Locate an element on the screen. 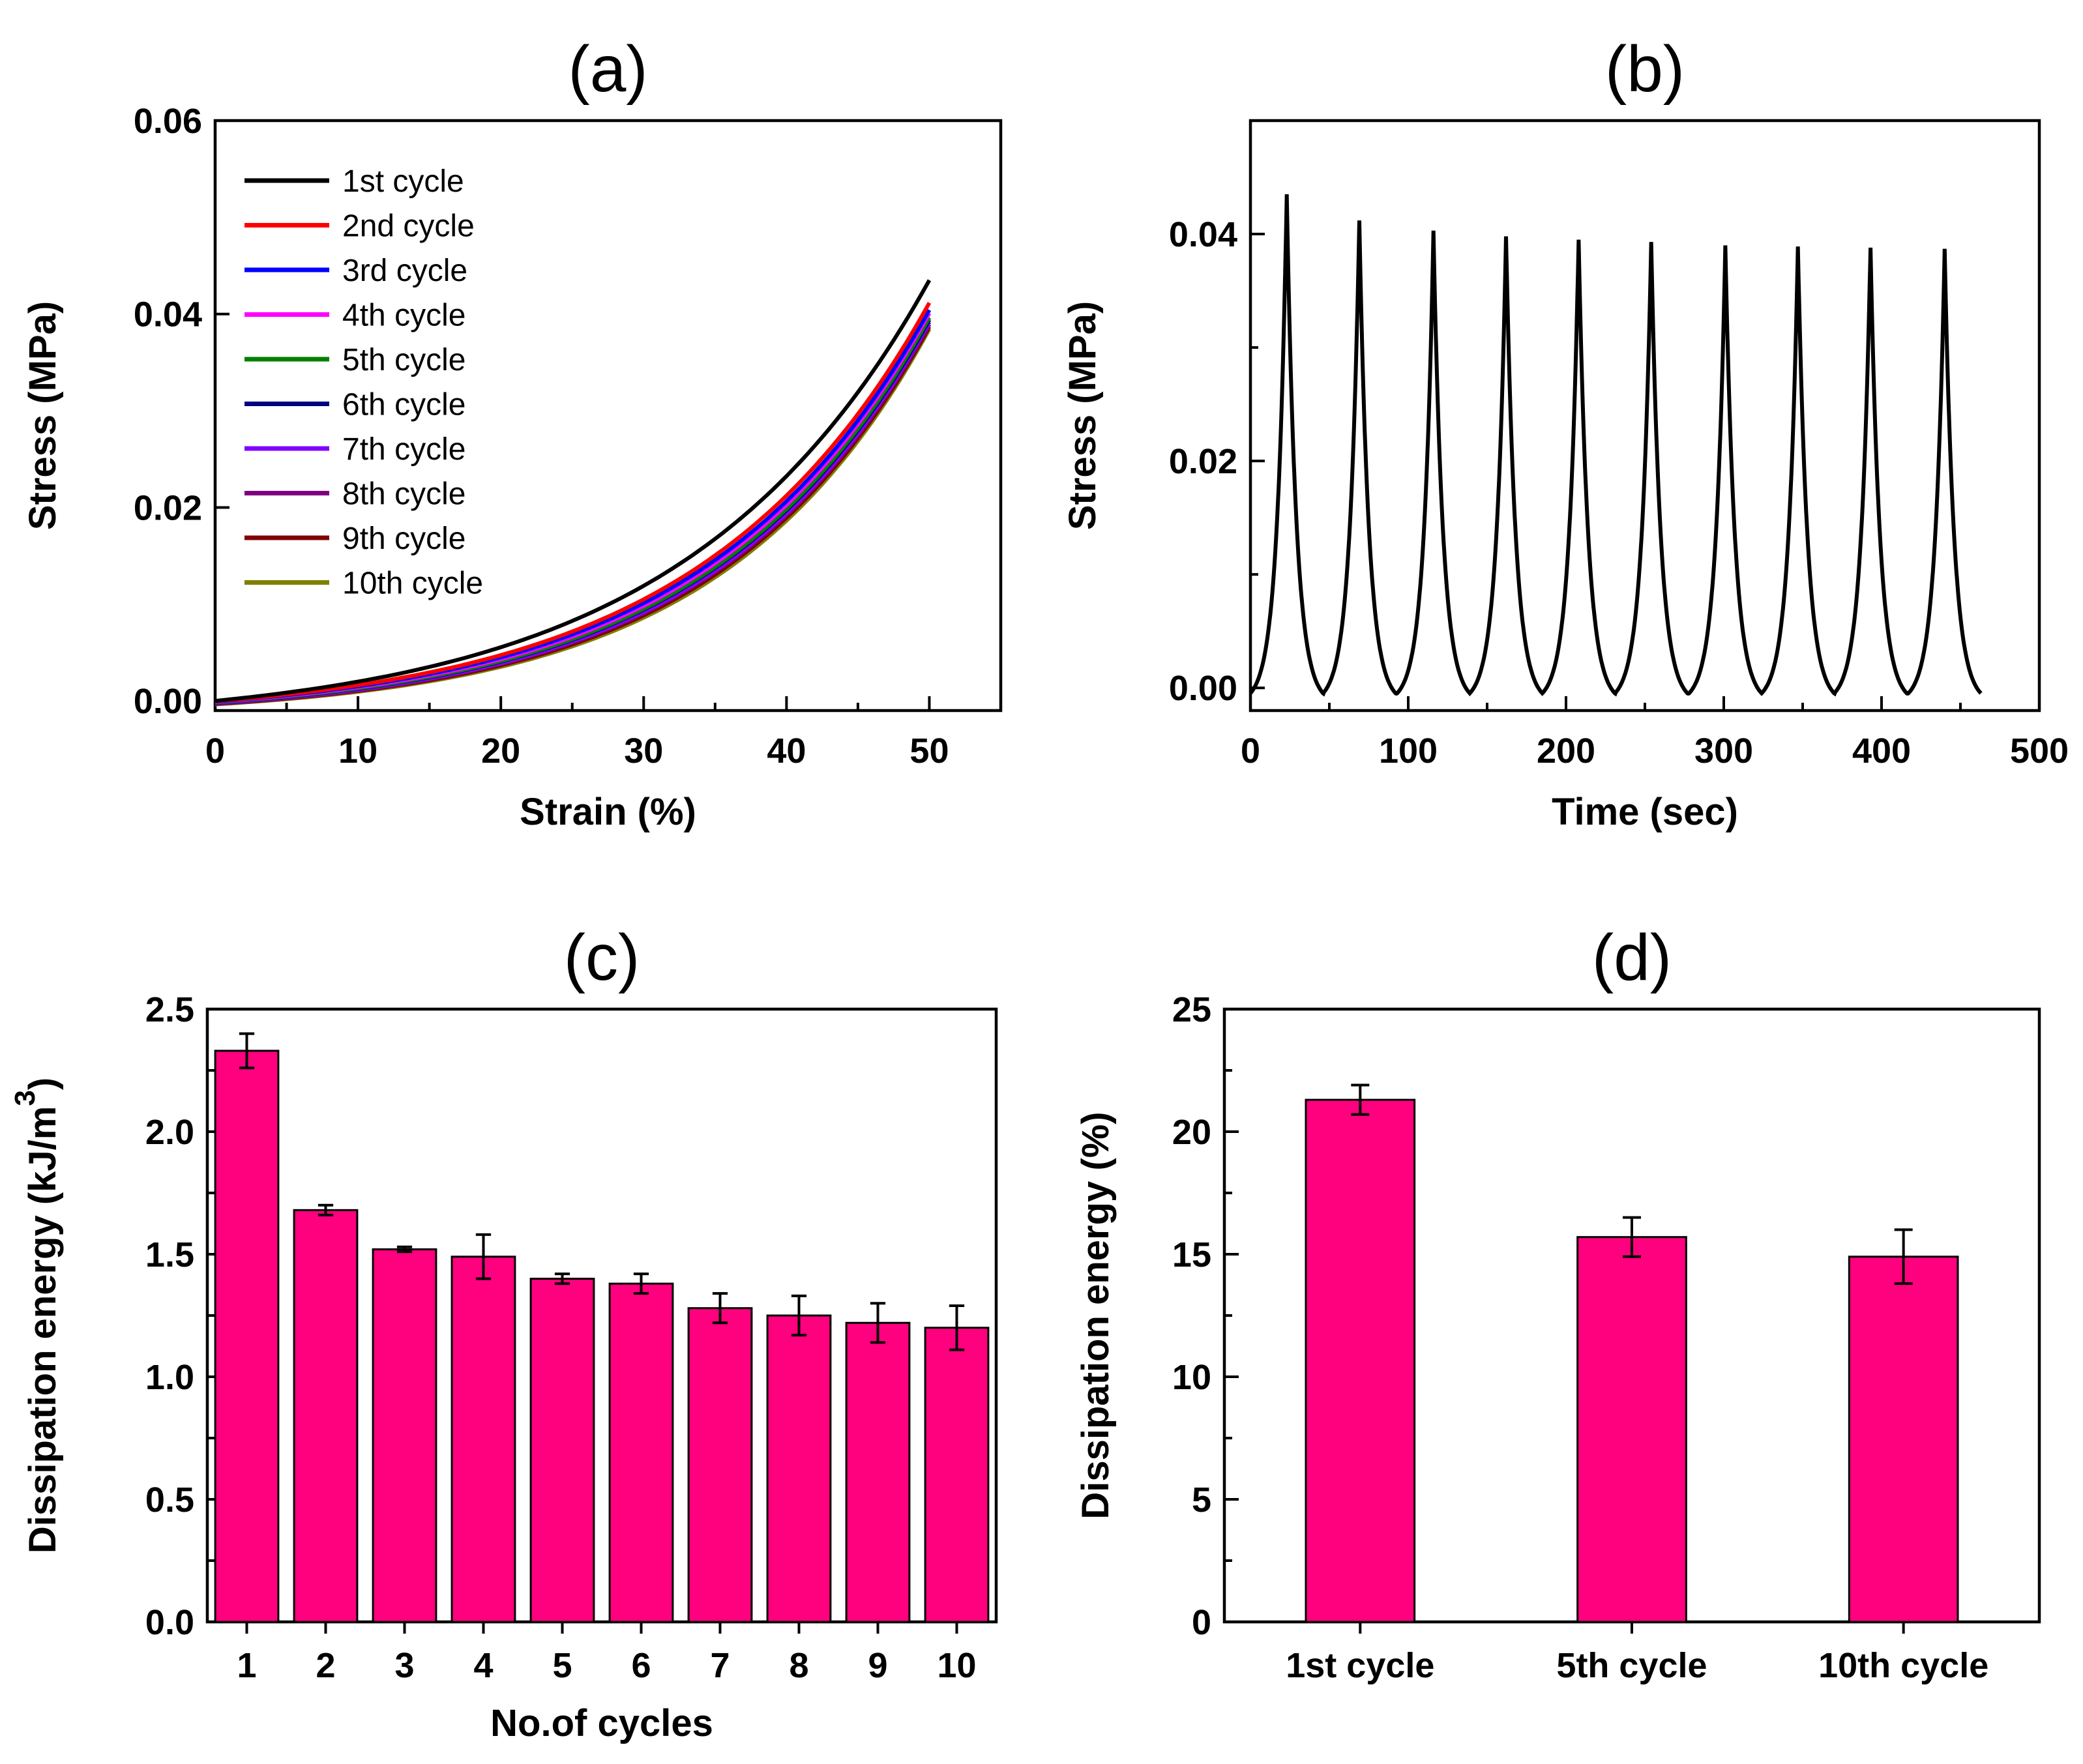 The height and width of the screenshot is (1764, 2083). legend-label: 6th cycle is located at coordinates (404, 405).